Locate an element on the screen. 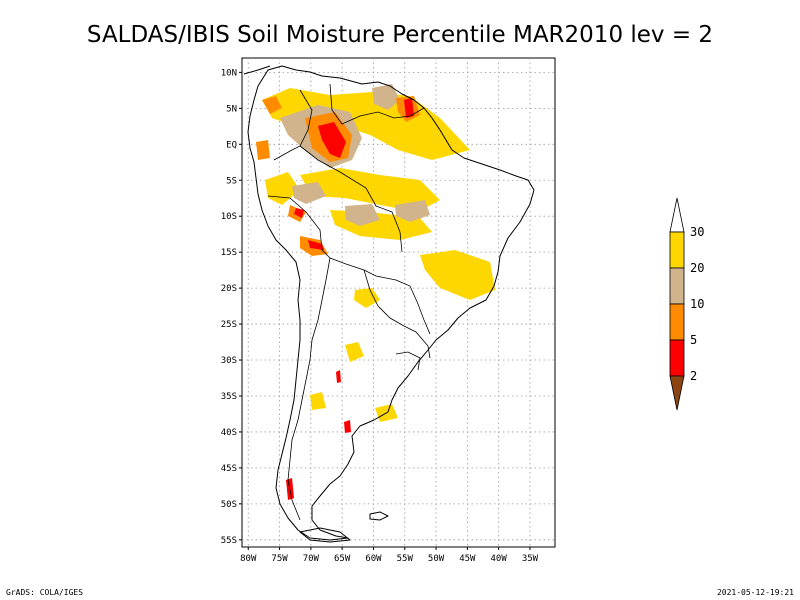 The image size is (800, 600). colorbar-label-10: 10 is located at coordinates (697, 304).